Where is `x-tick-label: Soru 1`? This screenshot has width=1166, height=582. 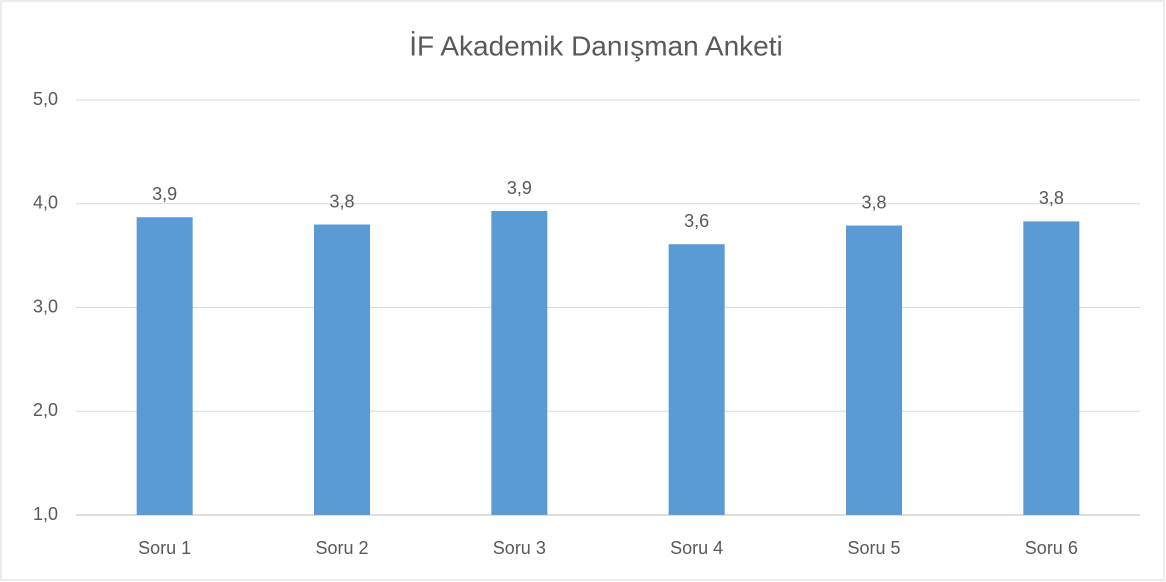 x-tick-label: Soru 1 is located at coordinates (164, 548).